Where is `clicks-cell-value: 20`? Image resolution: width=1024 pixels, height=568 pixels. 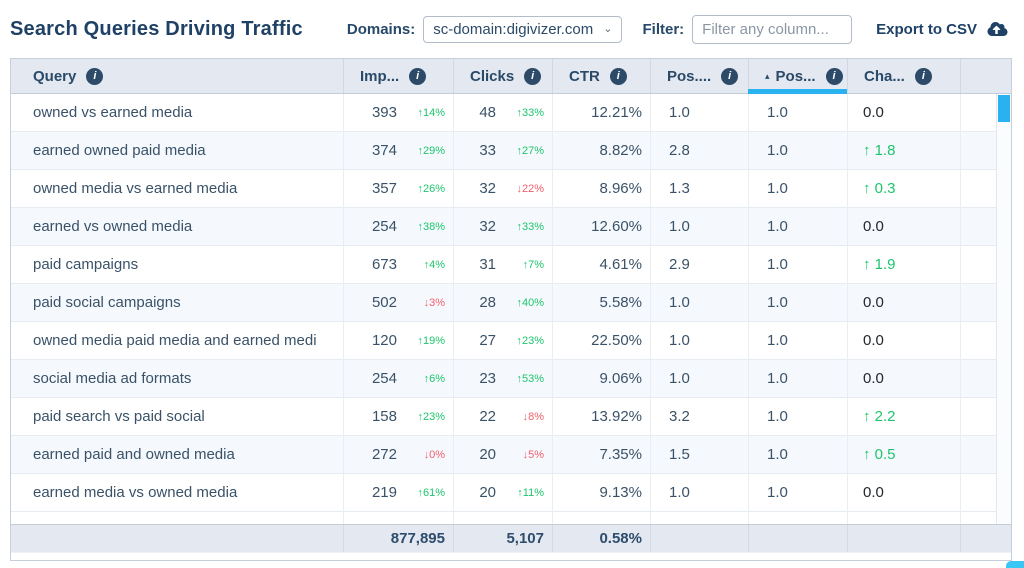 clicks-cell-value: 20 is located at coordinates (487, 454).